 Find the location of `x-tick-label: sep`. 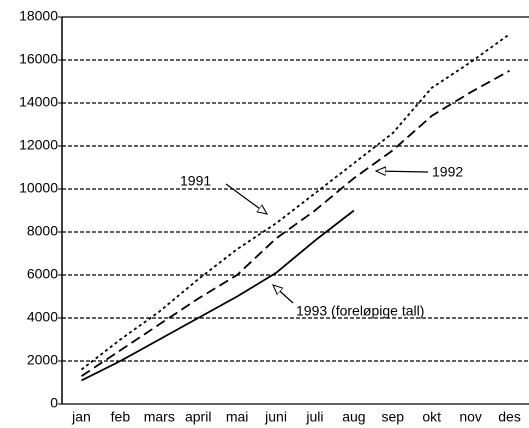

x-tick-label: sep is located at coordinates (393, 417).